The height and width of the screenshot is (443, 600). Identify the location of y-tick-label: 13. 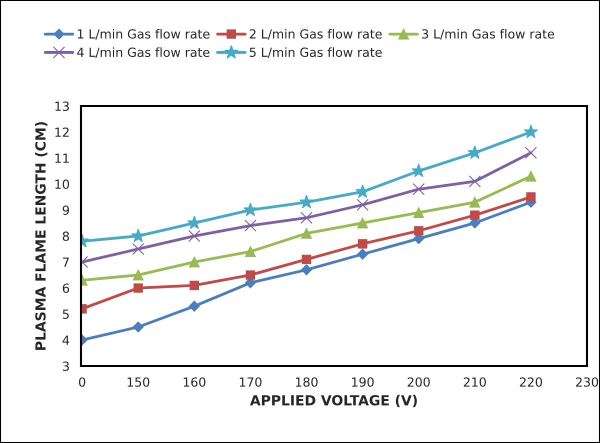
(62, 106).